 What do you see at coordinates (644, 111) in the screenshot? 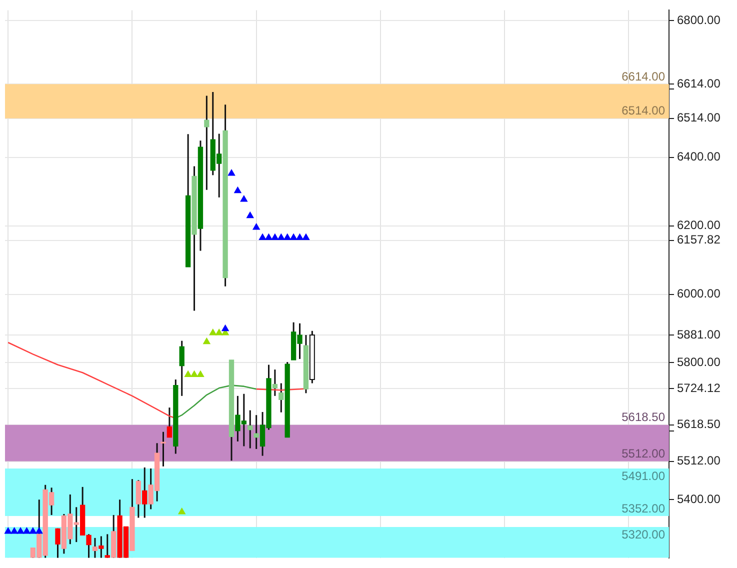
I see `annotation: 6514.00` at bounding box center [644, 111].